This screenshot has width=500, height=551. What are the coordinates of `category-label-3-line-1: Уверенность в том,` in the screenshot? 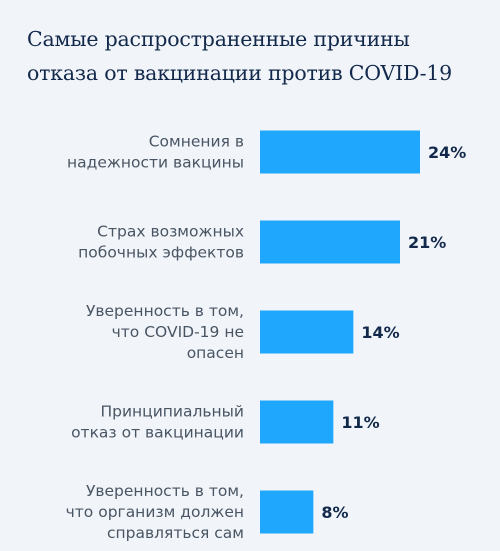 It's located at (165, 311).